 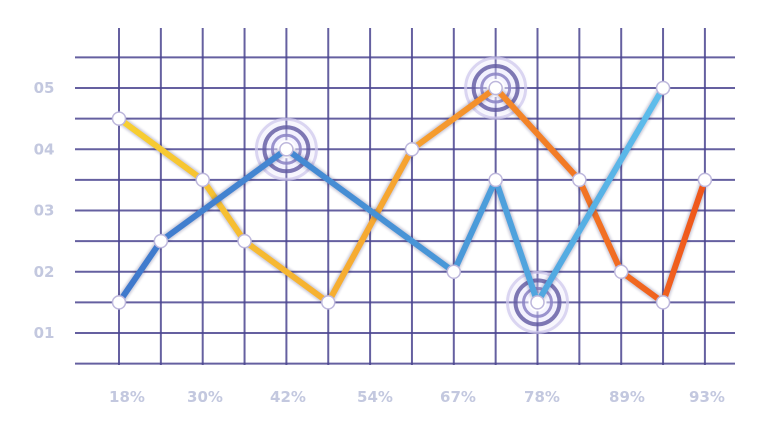 I want to click on x-tick-label: 78%, so click(x=542, y=397).